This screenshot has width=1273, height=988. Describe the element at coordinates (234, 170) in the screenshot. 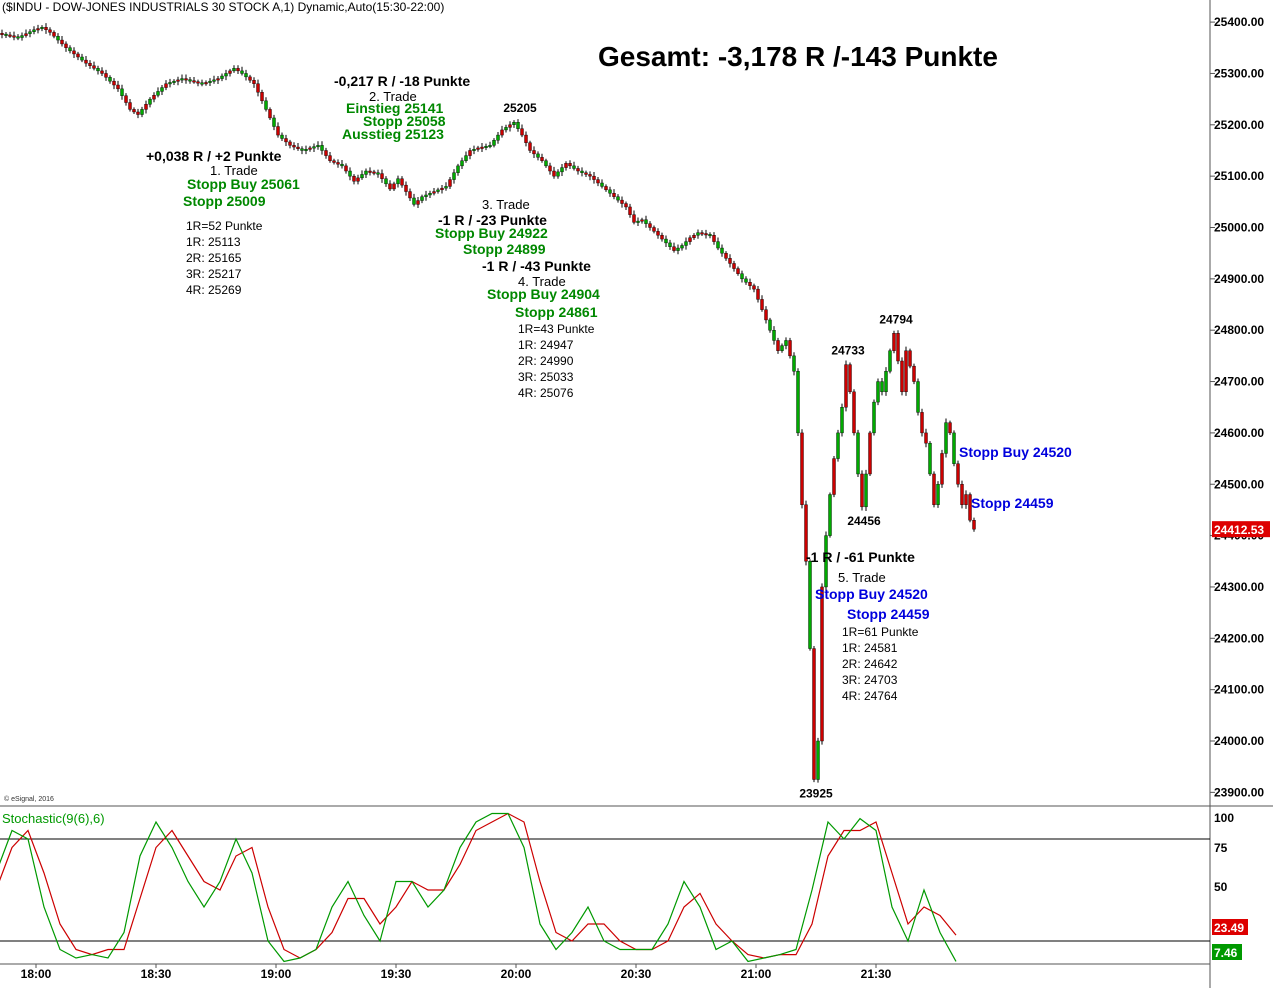

I see `trade-name: 1. Trade` at that location.